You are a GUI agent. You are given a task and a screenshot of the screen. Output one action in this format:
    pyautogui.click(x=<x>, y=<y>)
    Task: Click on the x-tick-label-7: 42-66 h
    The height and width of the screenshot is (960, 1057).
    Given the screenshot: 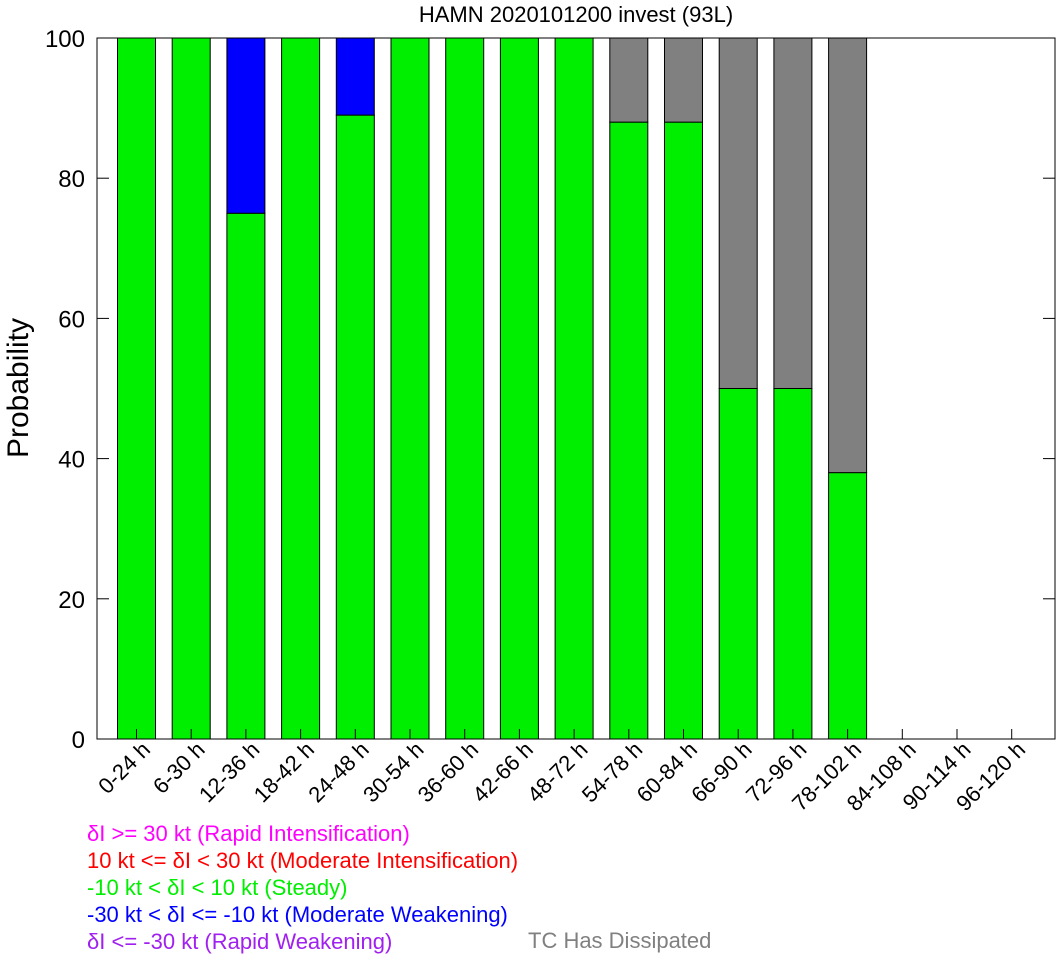 What is the action you would take?
    pyautogui.click(x=502, y=772)
    